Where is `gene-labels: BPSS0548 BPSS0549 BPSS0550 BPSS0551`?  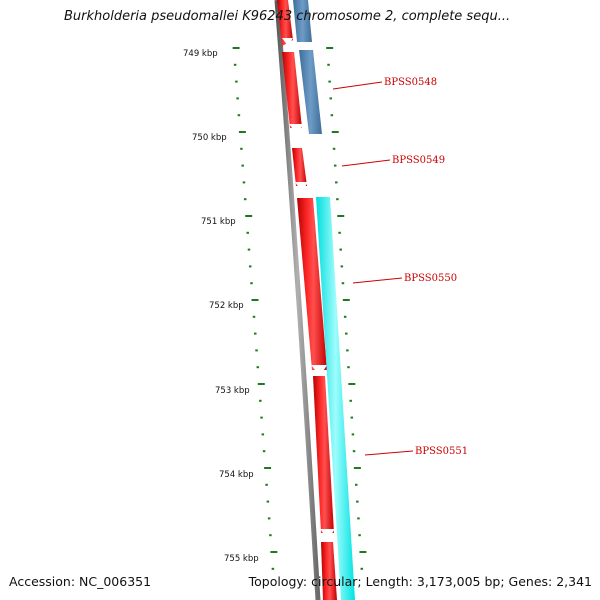 gene-labels: BPSS0548 BPSS0549 BPSS0550 BPSS0551 is located at coordinates (400, 267).